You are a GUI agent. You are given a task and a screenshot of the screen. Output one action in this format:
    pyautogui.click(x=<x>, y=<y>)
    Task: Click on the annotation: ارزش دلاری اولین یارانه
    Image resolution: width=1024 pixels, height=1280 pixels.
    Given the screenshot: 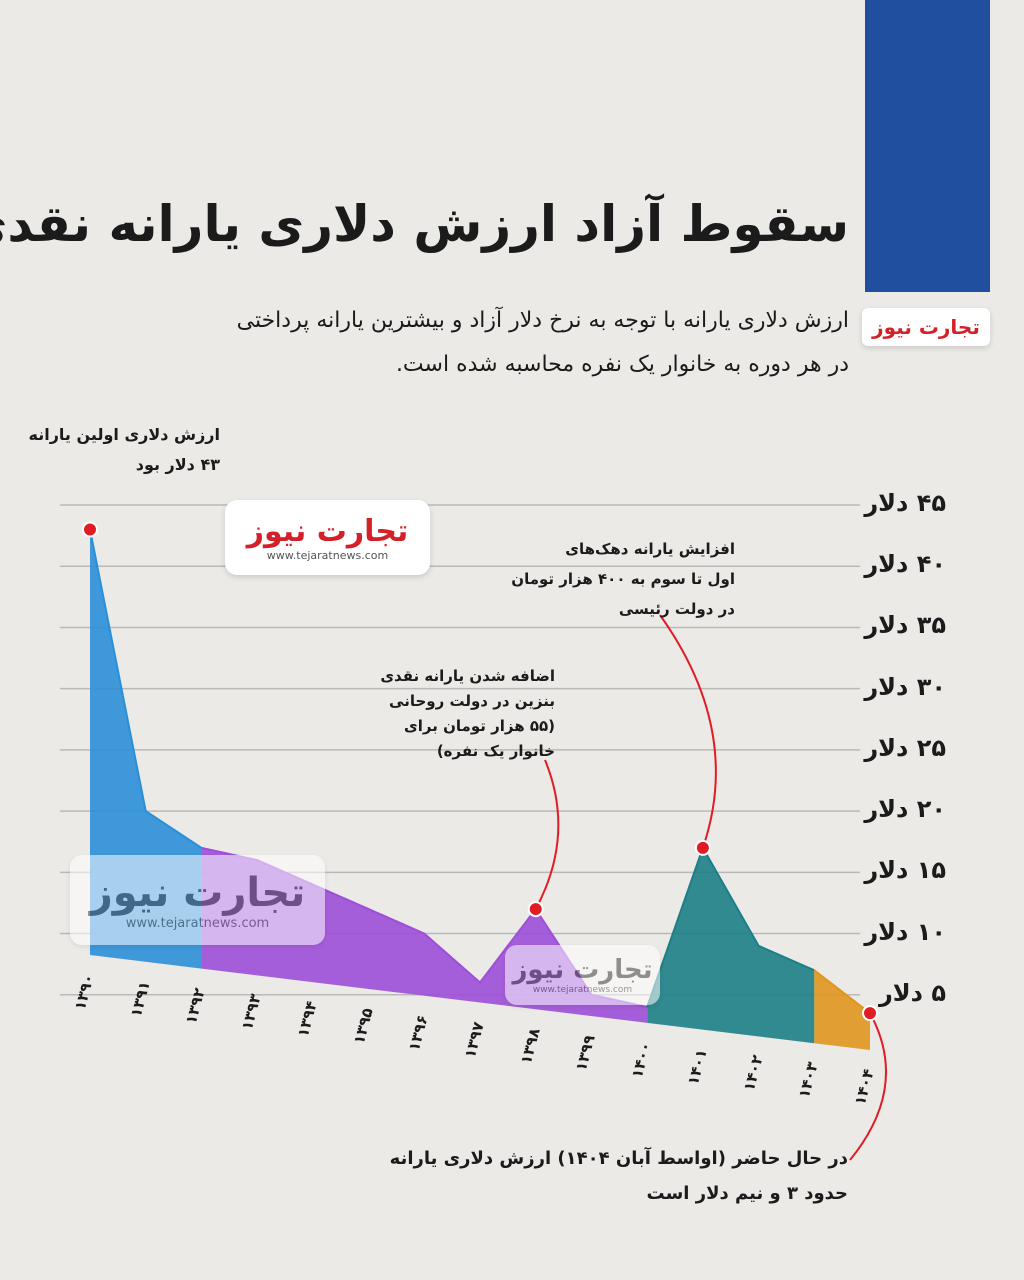 What is the action you would take?
    pyautogui.click(x=124, y=434)
    